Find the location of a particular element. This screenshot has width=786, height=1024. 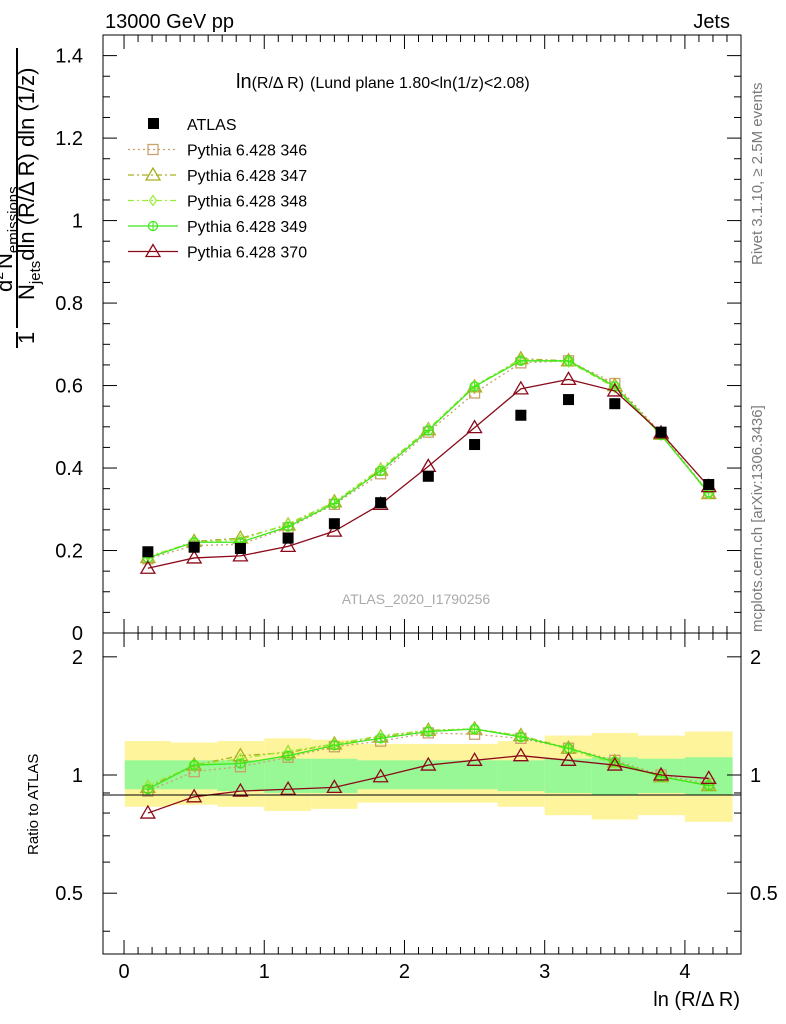

svg-text:d2Nemissions: d2 Nemissions is located at coordinates (11, 239).